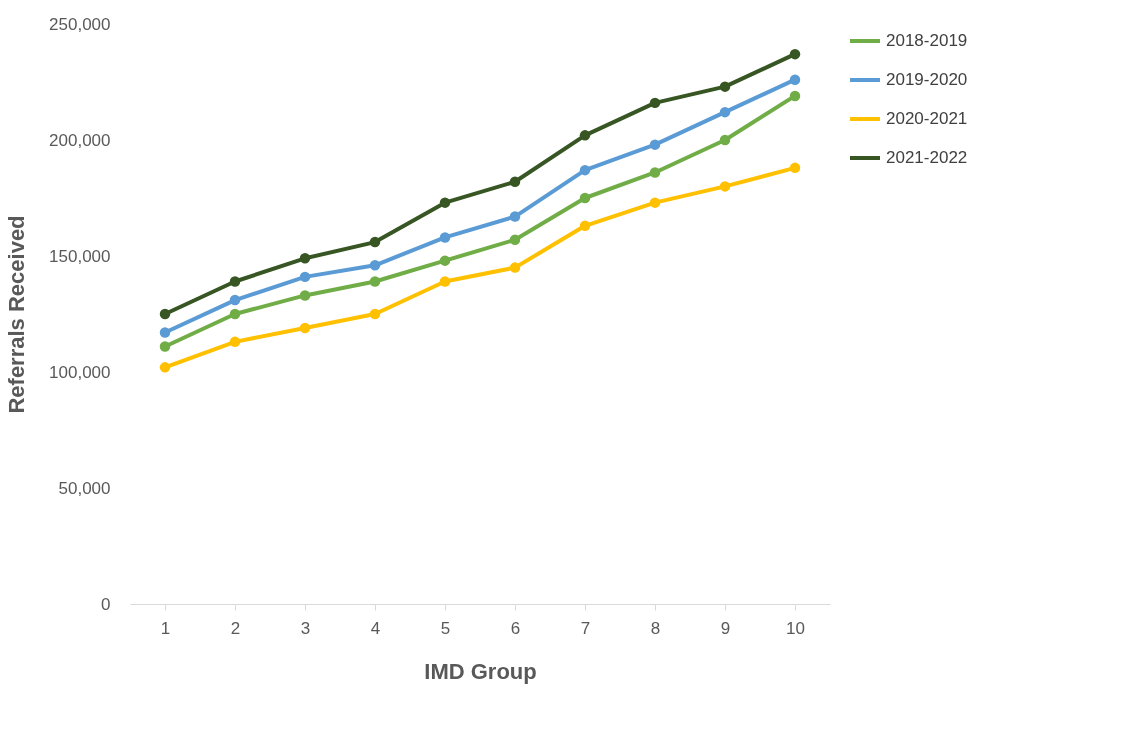 The height and width of the screenshot is (744, 1121). I want to click on x-tick-label: 4, so click(375, 628).